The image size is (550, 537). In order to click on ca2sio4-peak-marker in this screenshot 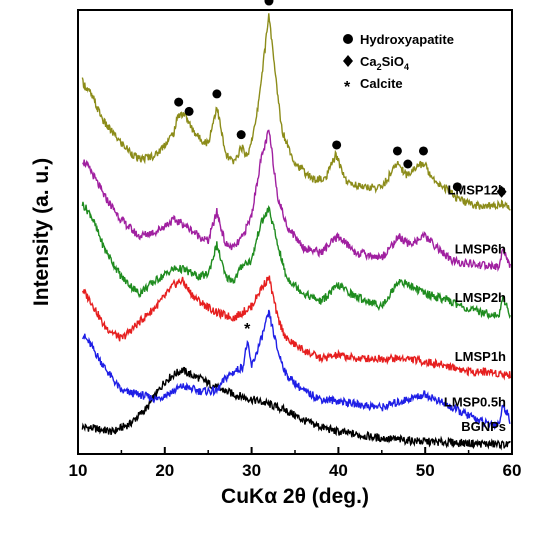, I will do `click(501, 191)`.